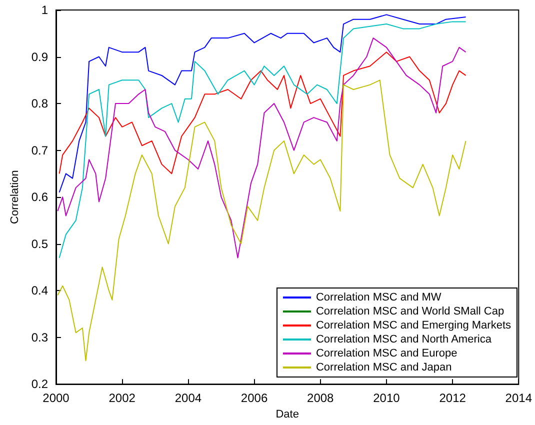  What do you see at coordinates (320, 398) in the screenshot?
I see `x-tick-label: 2008` at bounding box center [320, 398].